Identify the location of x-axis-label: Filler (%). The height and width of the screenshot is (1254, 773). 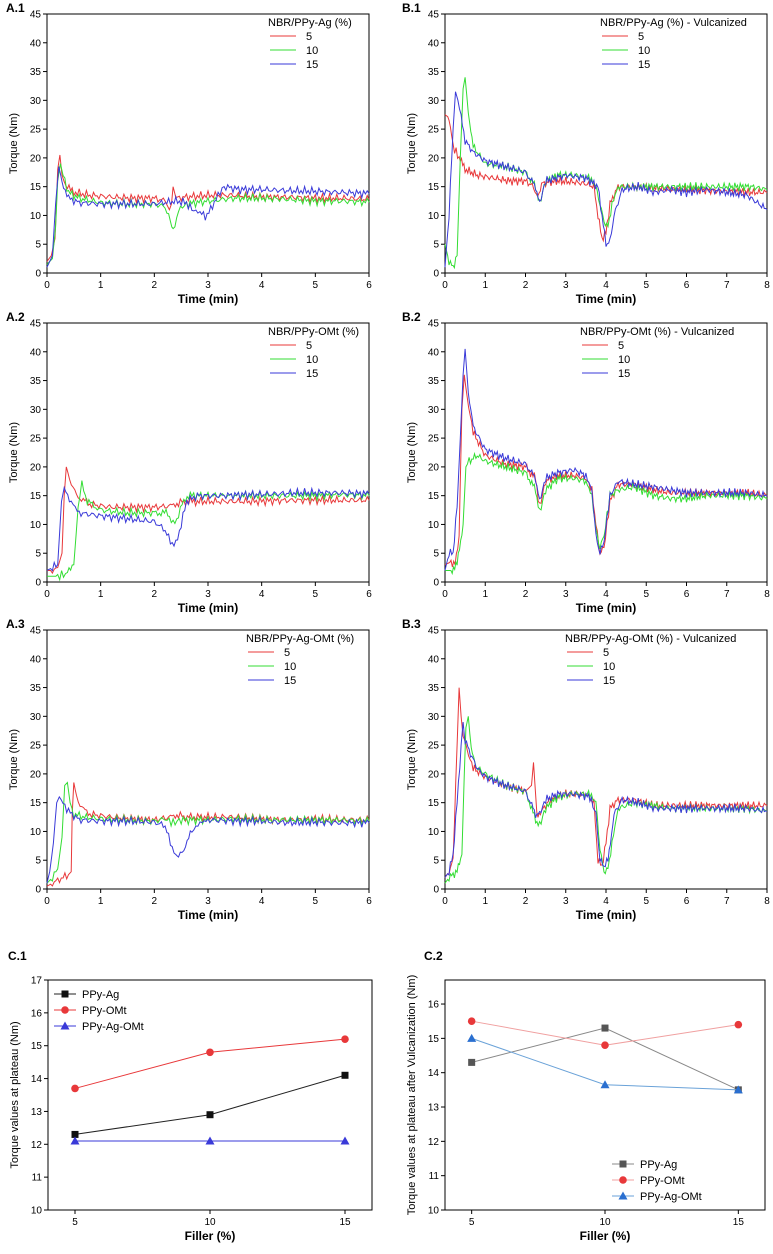
(605, 1236).